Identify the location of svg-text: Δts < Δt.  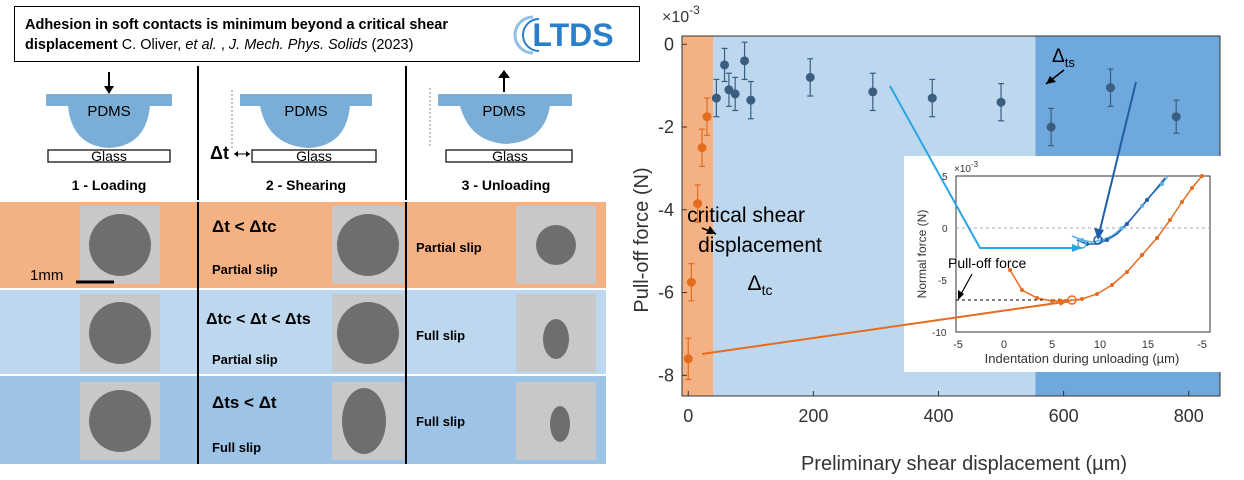
(244, 402).